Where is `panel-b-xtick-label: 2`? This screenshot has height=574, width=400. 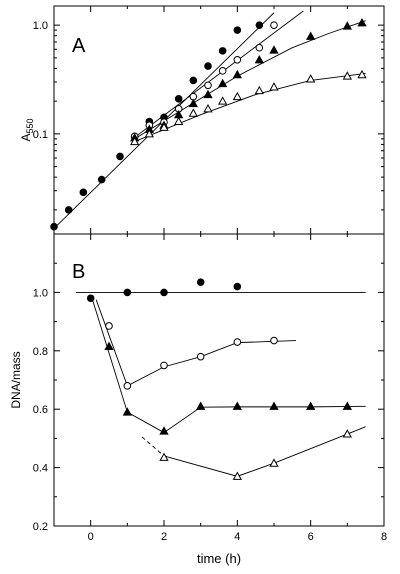
panel-b-xtick-label: 2 is located at coordinates (164, 537).